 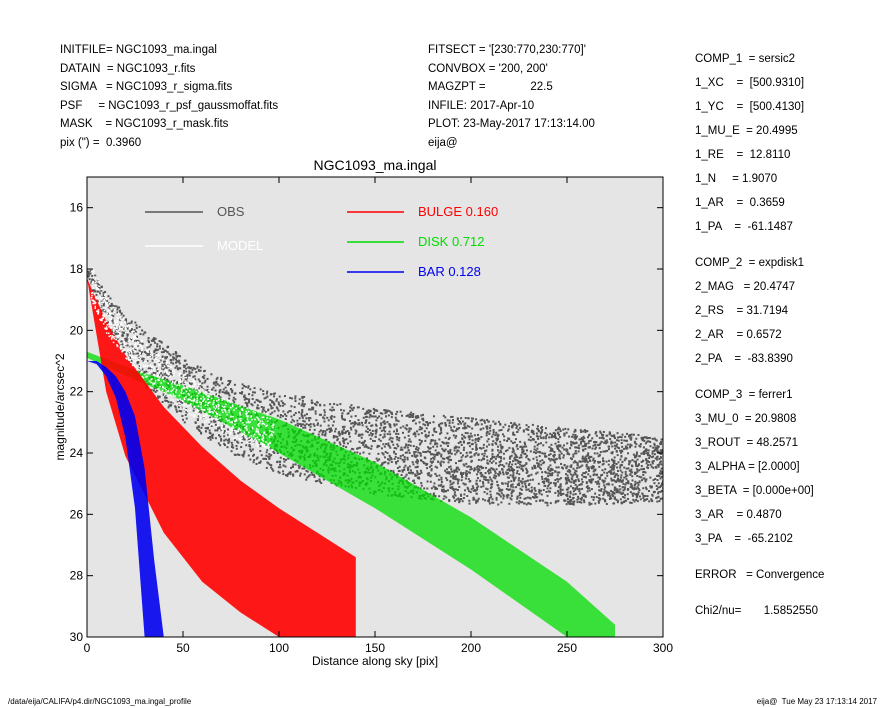 I want to click on header-mid-line: eija@, so click(x=443, y=142).